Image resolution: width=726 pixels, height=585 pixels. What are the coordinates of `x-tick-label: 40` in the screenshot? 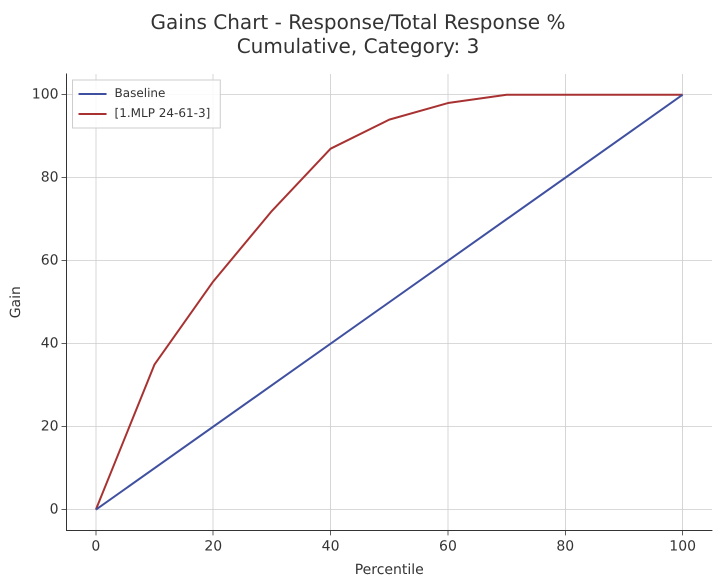 It's located at (331, 546).